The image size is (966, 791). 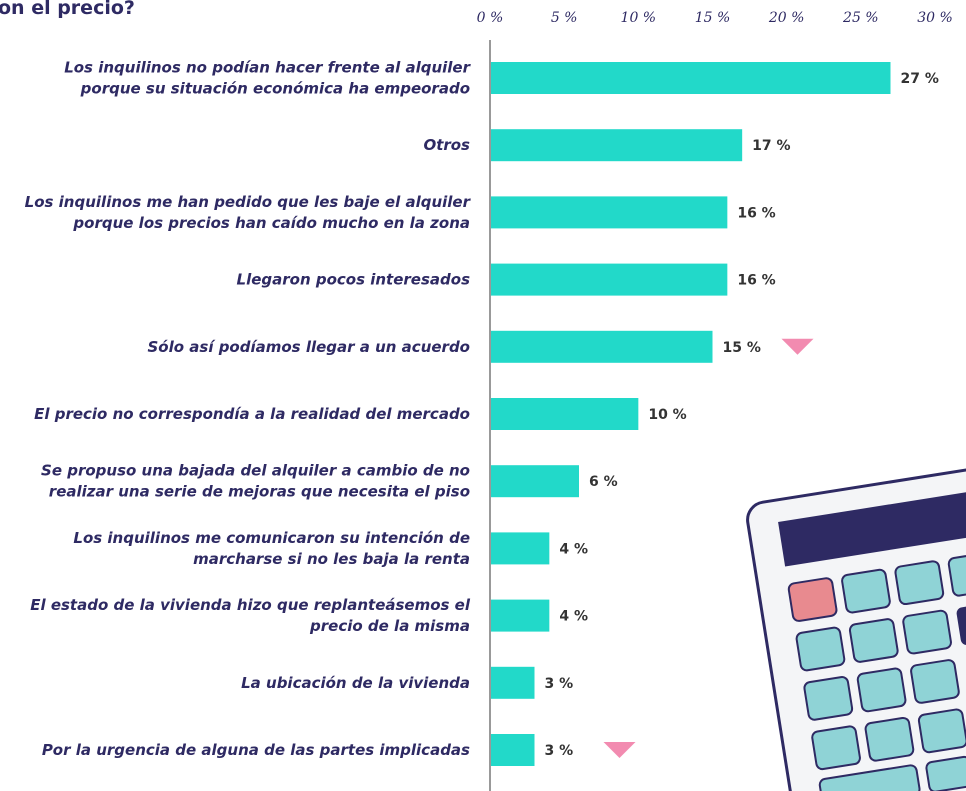 I want to click on x-tick-label: 15 %, so click(x=713, y=18).